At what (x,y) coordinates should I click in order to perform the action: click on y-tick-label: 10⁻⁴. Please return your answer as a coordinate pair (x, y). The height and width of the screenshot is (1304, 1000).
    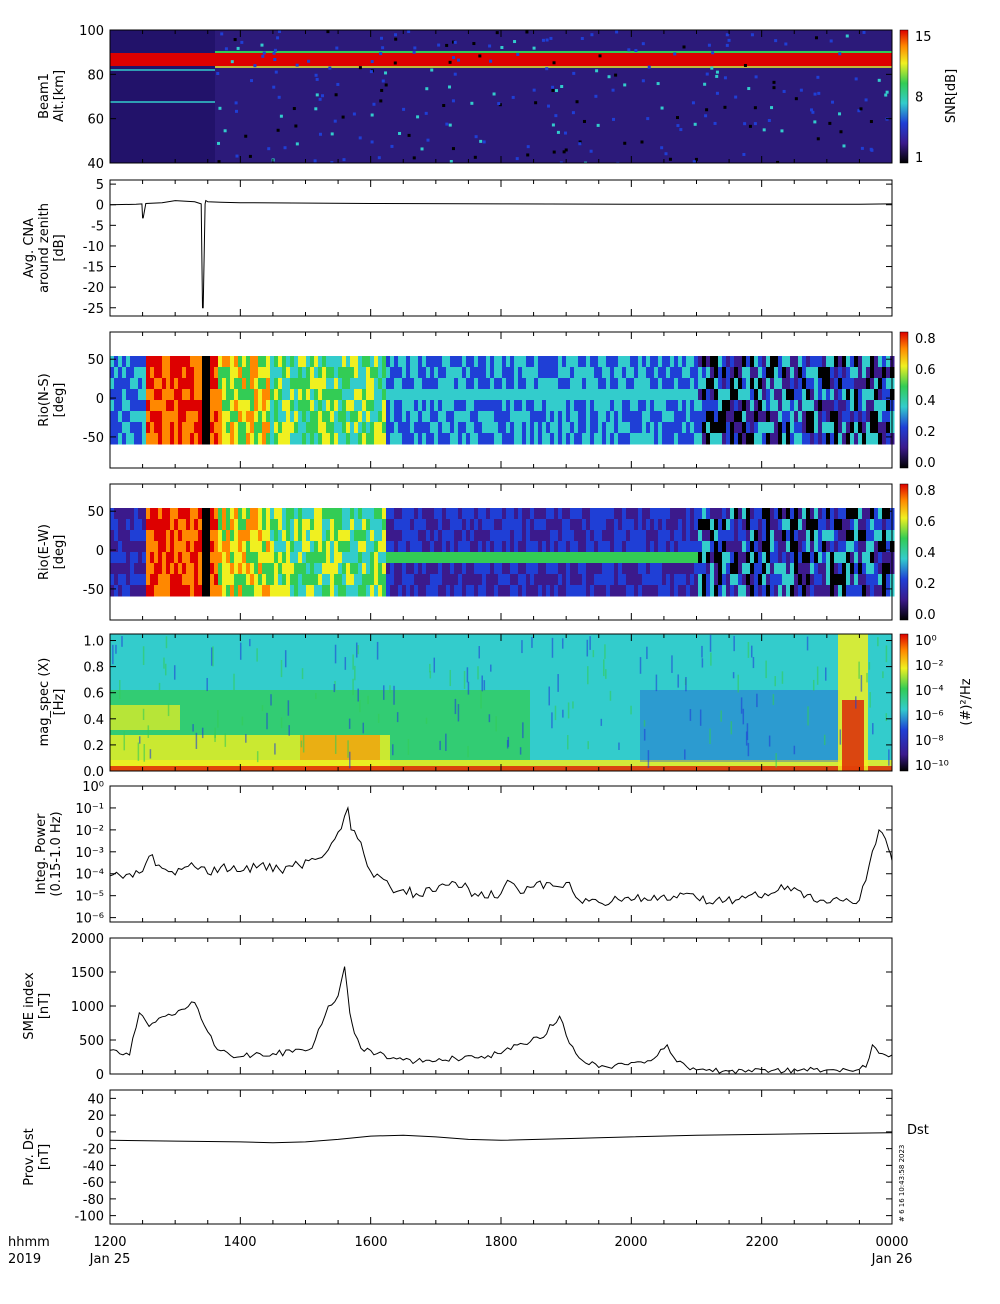
    Looking at the image, I should click on (89, 875).